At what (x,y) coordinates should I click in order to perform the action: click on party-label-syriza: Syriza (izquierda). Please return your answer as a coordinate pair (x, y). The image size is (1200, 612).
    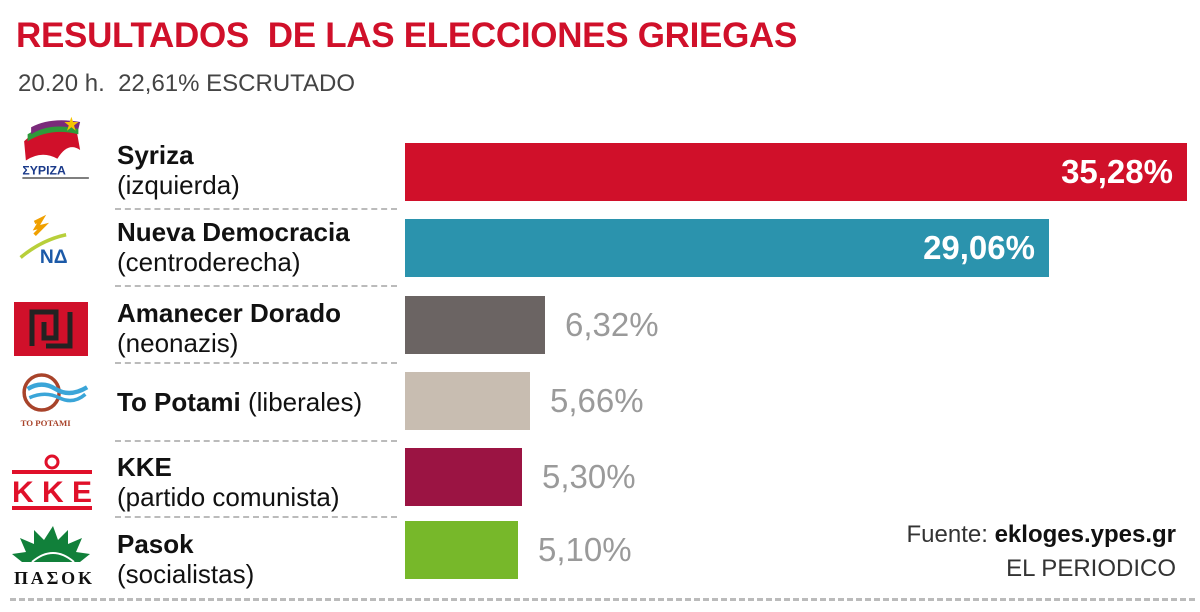
    Looking at the image, I should click on (178, 170).